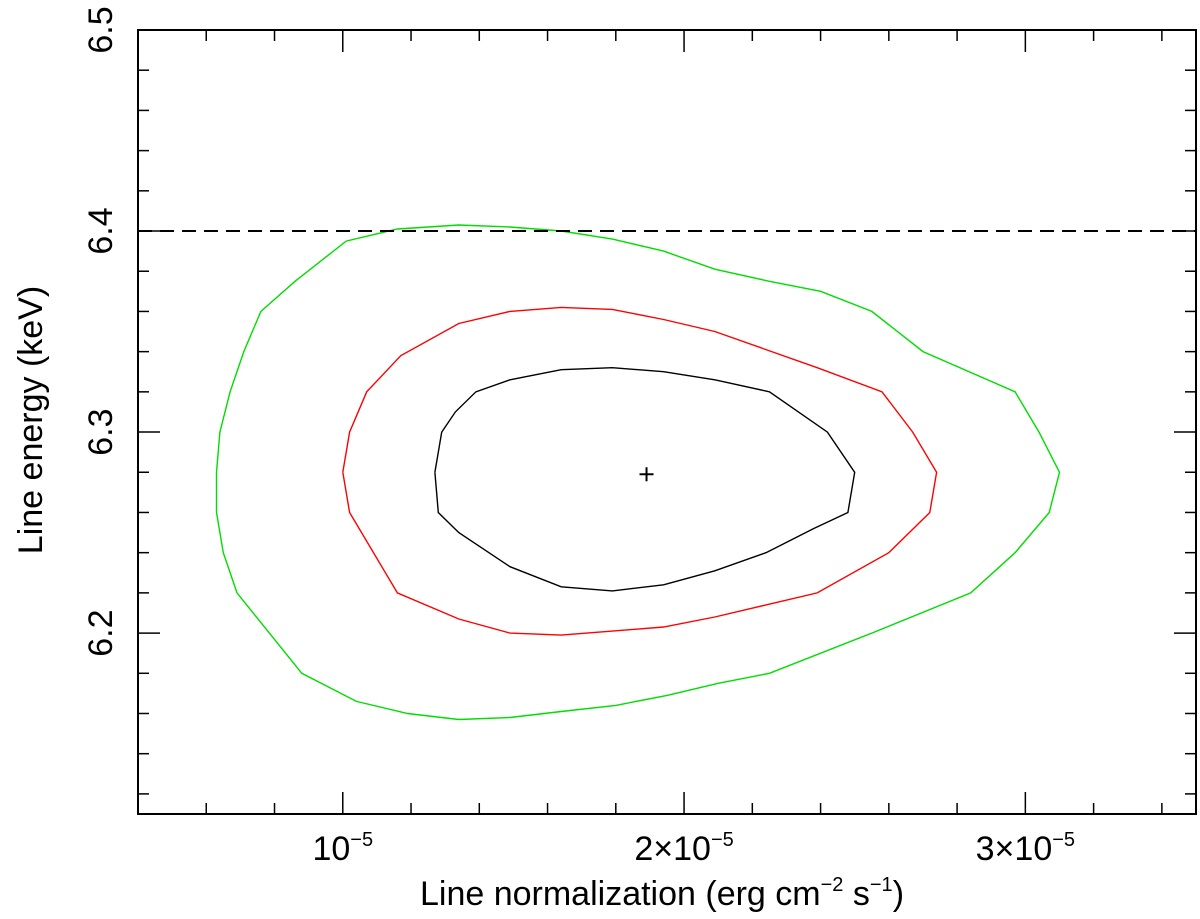 The height and width of the screenshot is (919, 1200). What do you see at coordinates (101, 29) in the screenshot?
I see `y-tick-label: 6.5` at bounding box center [101, 29].